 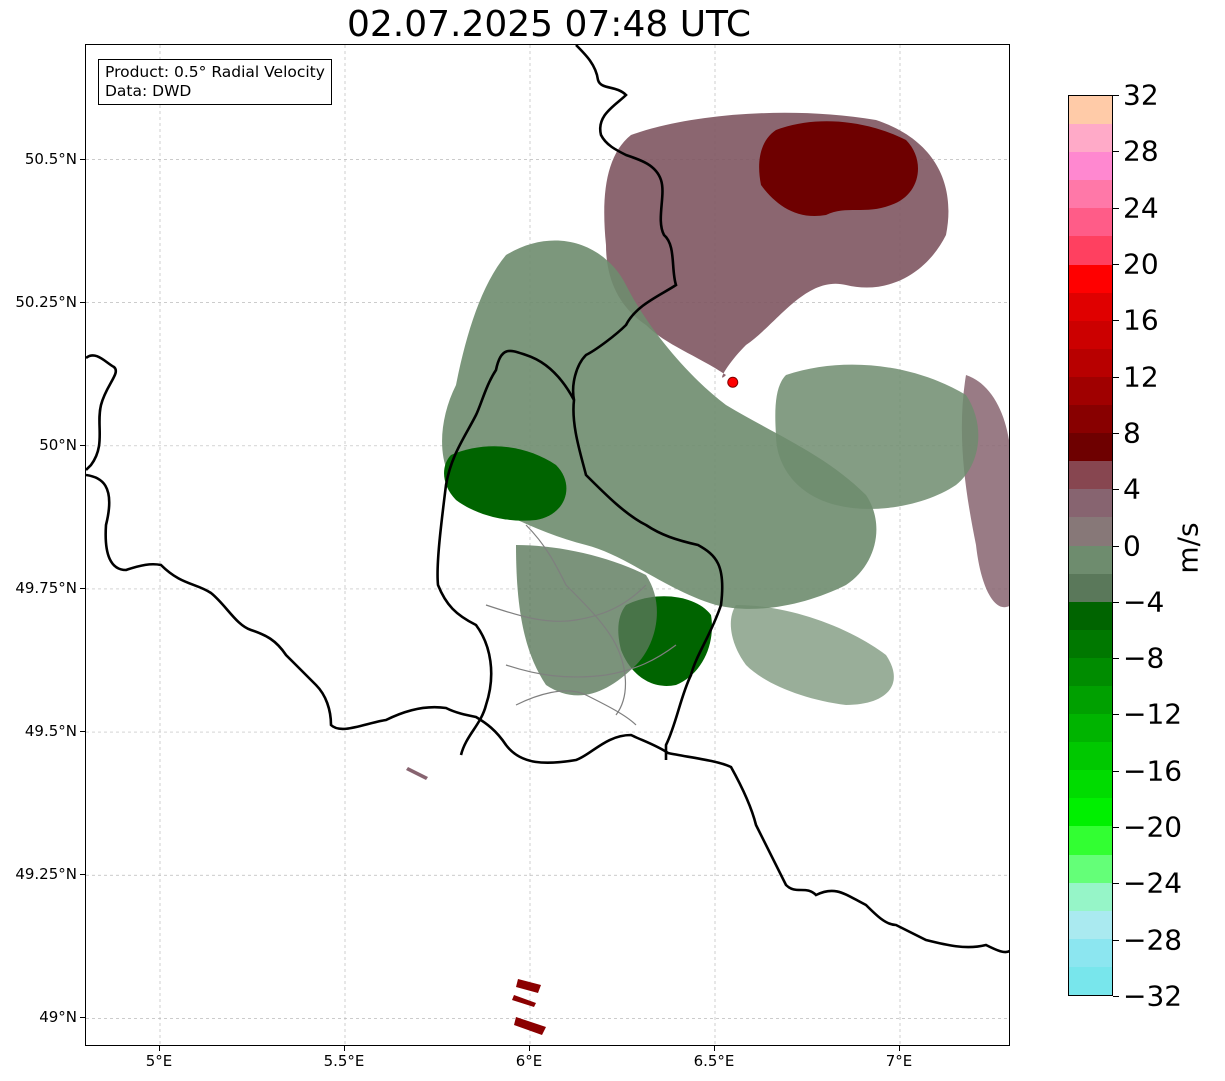 What do you see at coordinates (1153, 940) in the screenshot?
I see `colorbar-tick-label: −28` at bounding box center [1153, 940].